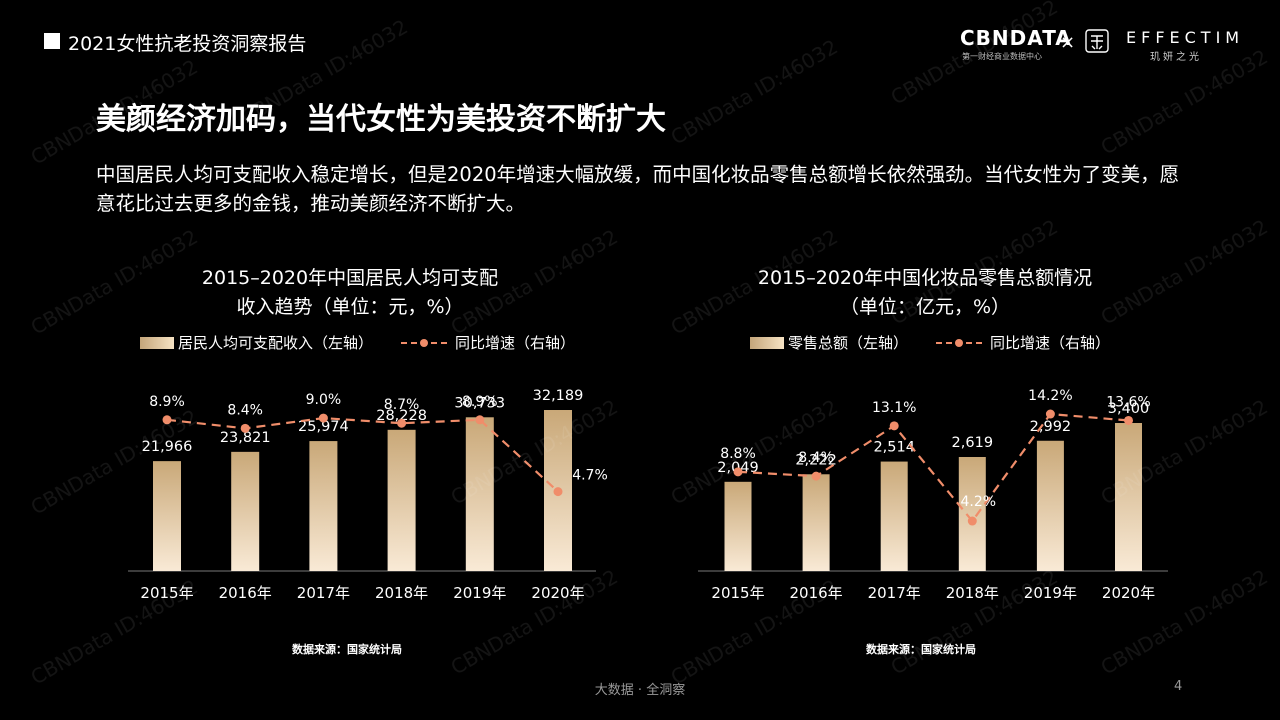  Describe the element at coordinates (323, 593) in the screenshot. I see `c1-x-tick-label: 2017年` at that location.